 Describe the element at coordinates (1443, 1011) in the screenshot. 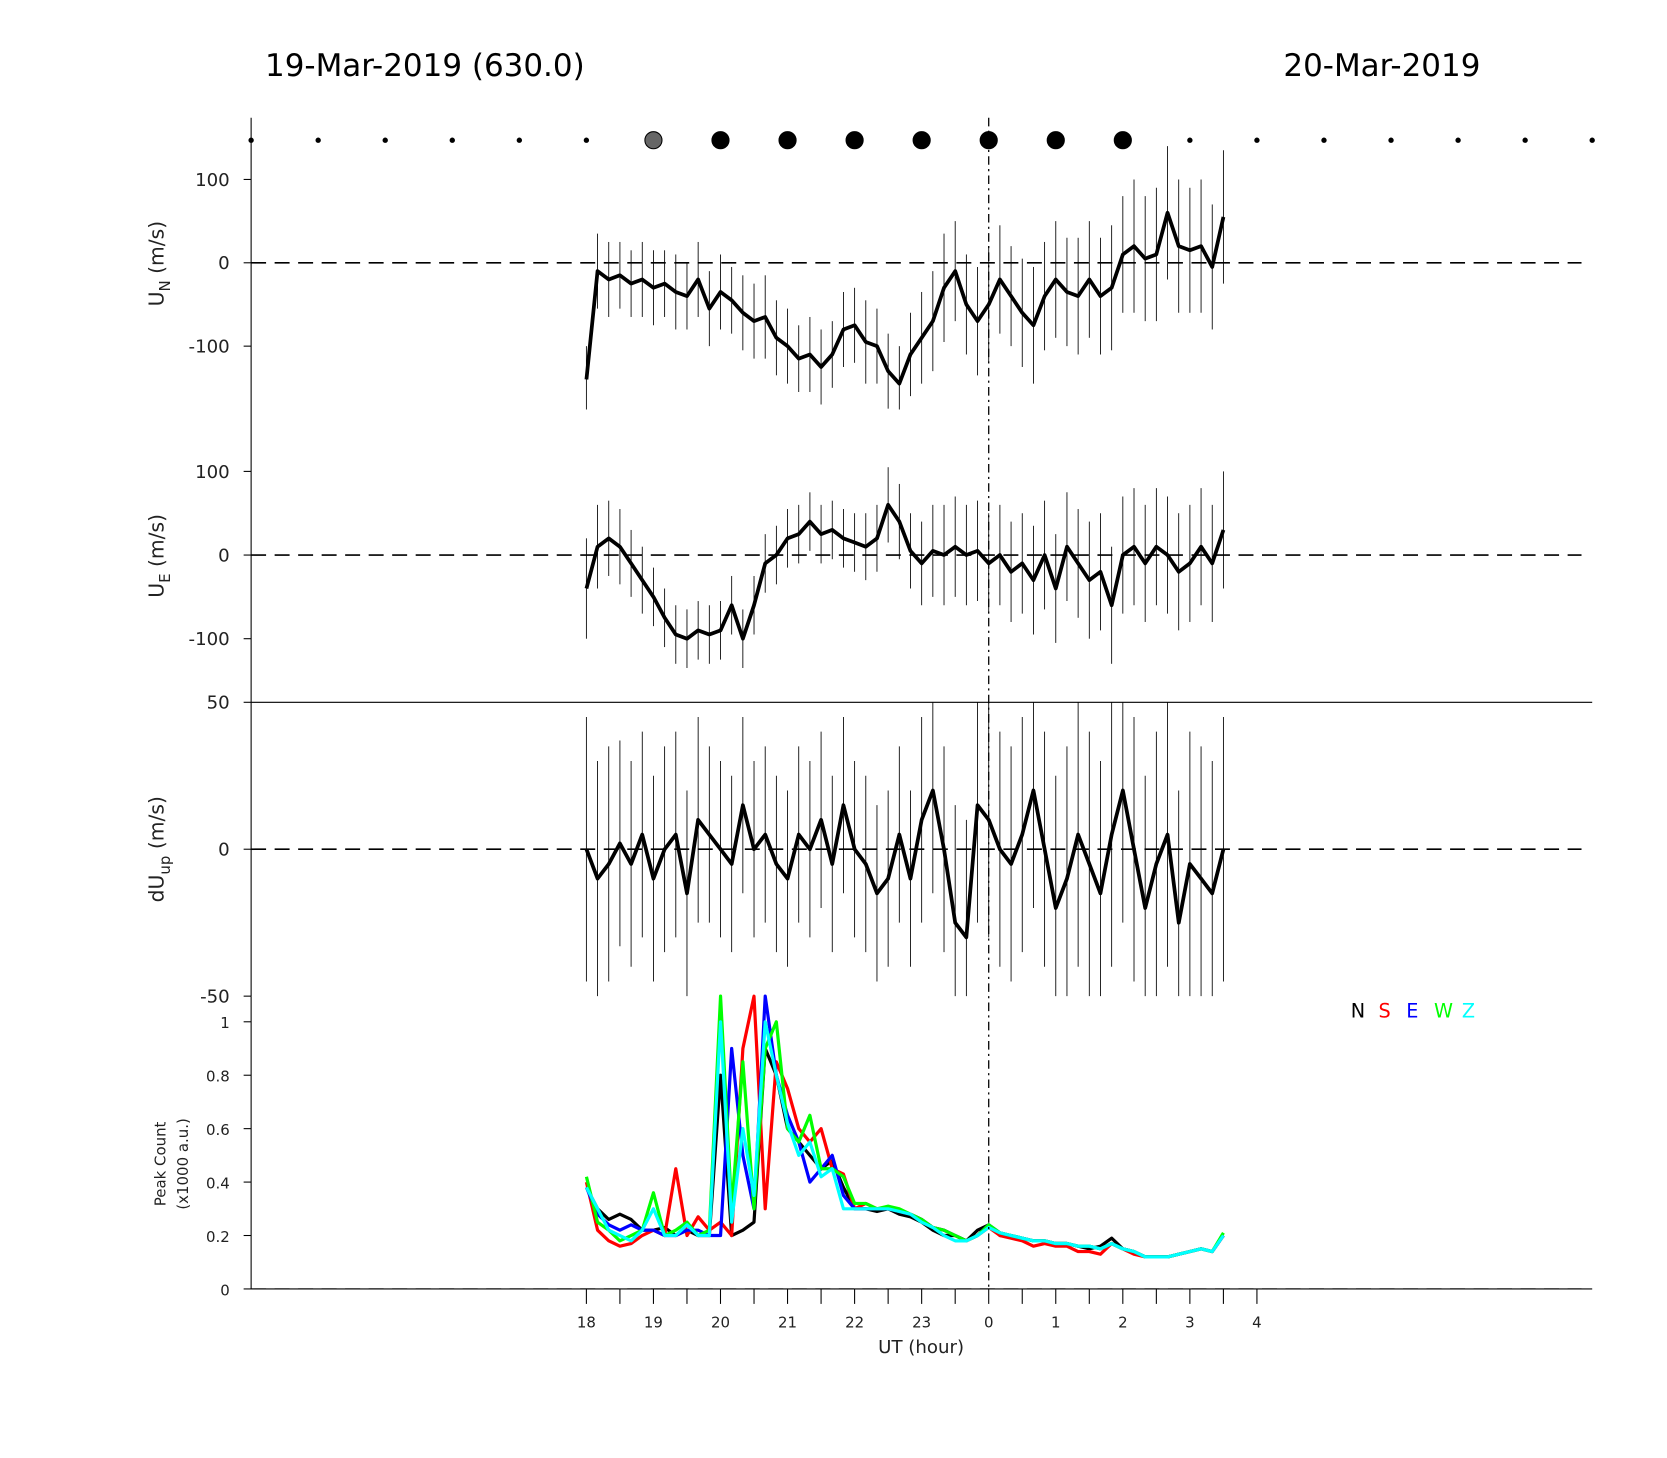

I see `legend-entry-W: W` at that location.